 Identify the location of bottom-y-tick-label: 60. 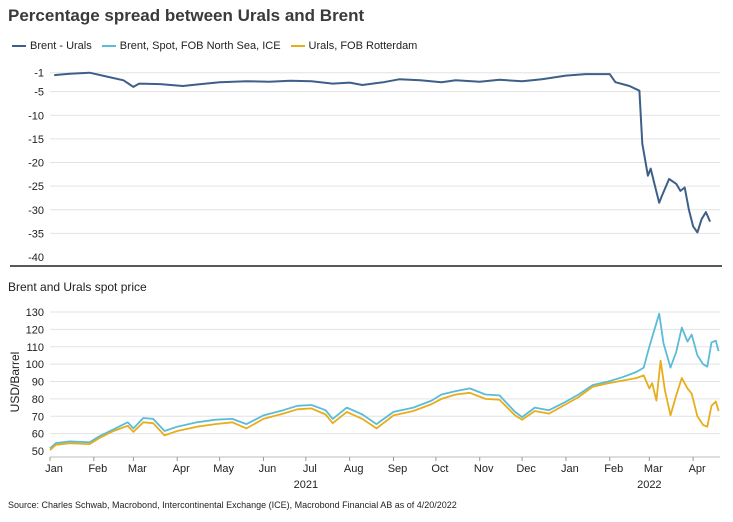
(38, 435).